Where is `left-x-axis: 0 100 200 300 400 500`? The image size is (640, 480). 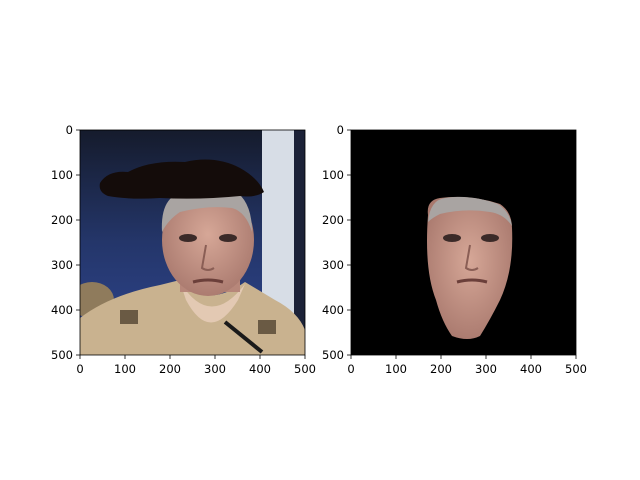 left-x-axis: 0 100 200 300 400 500 is located at coordinates (196, 365).